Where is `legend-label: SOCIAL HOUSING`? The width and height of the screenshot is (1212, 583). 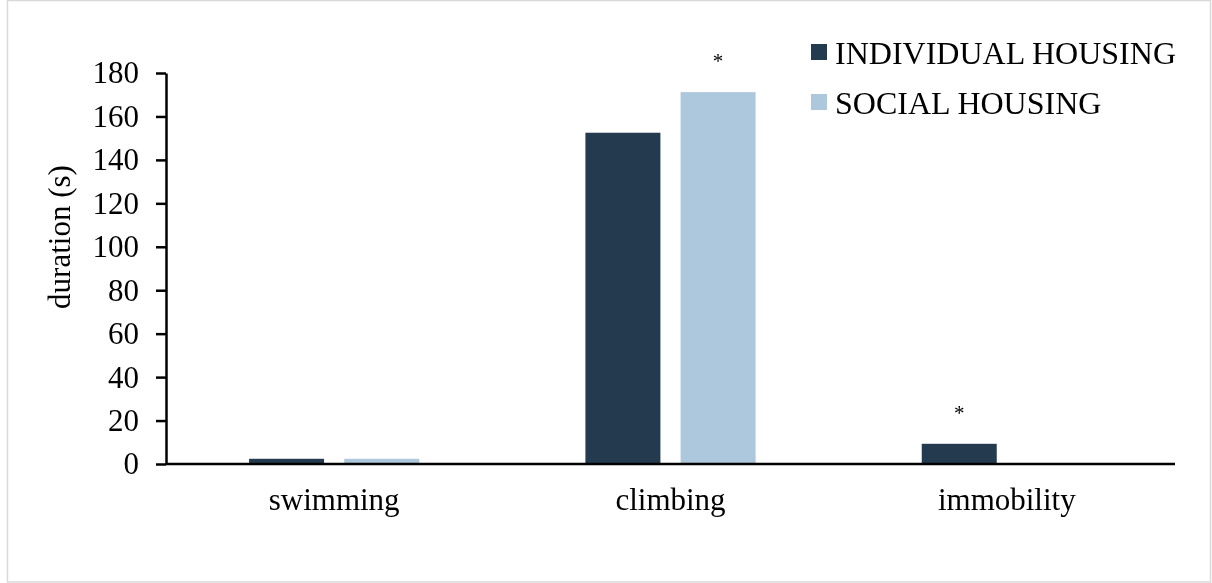
legend-label: SOCIAL HOUSING is located at coordinates (968, 103).